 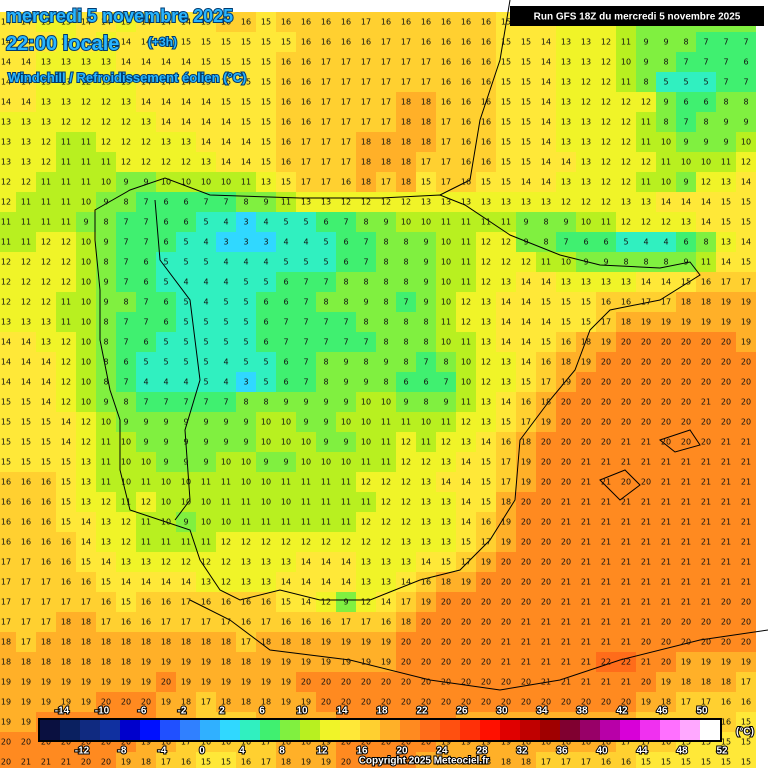 I want to click on run-label: Run GFS 18Z du mercredi 5 novembre 2025, so click(x=637, y=17).